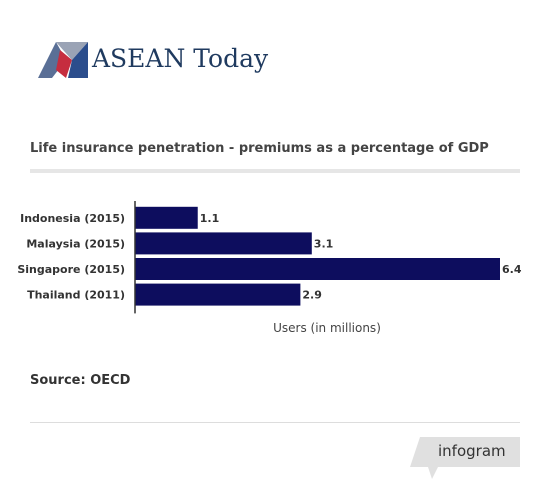  Describe the element at coordinates (472, 451) in the screenshot. I see `infogram-badge-label: infogram` at that location.